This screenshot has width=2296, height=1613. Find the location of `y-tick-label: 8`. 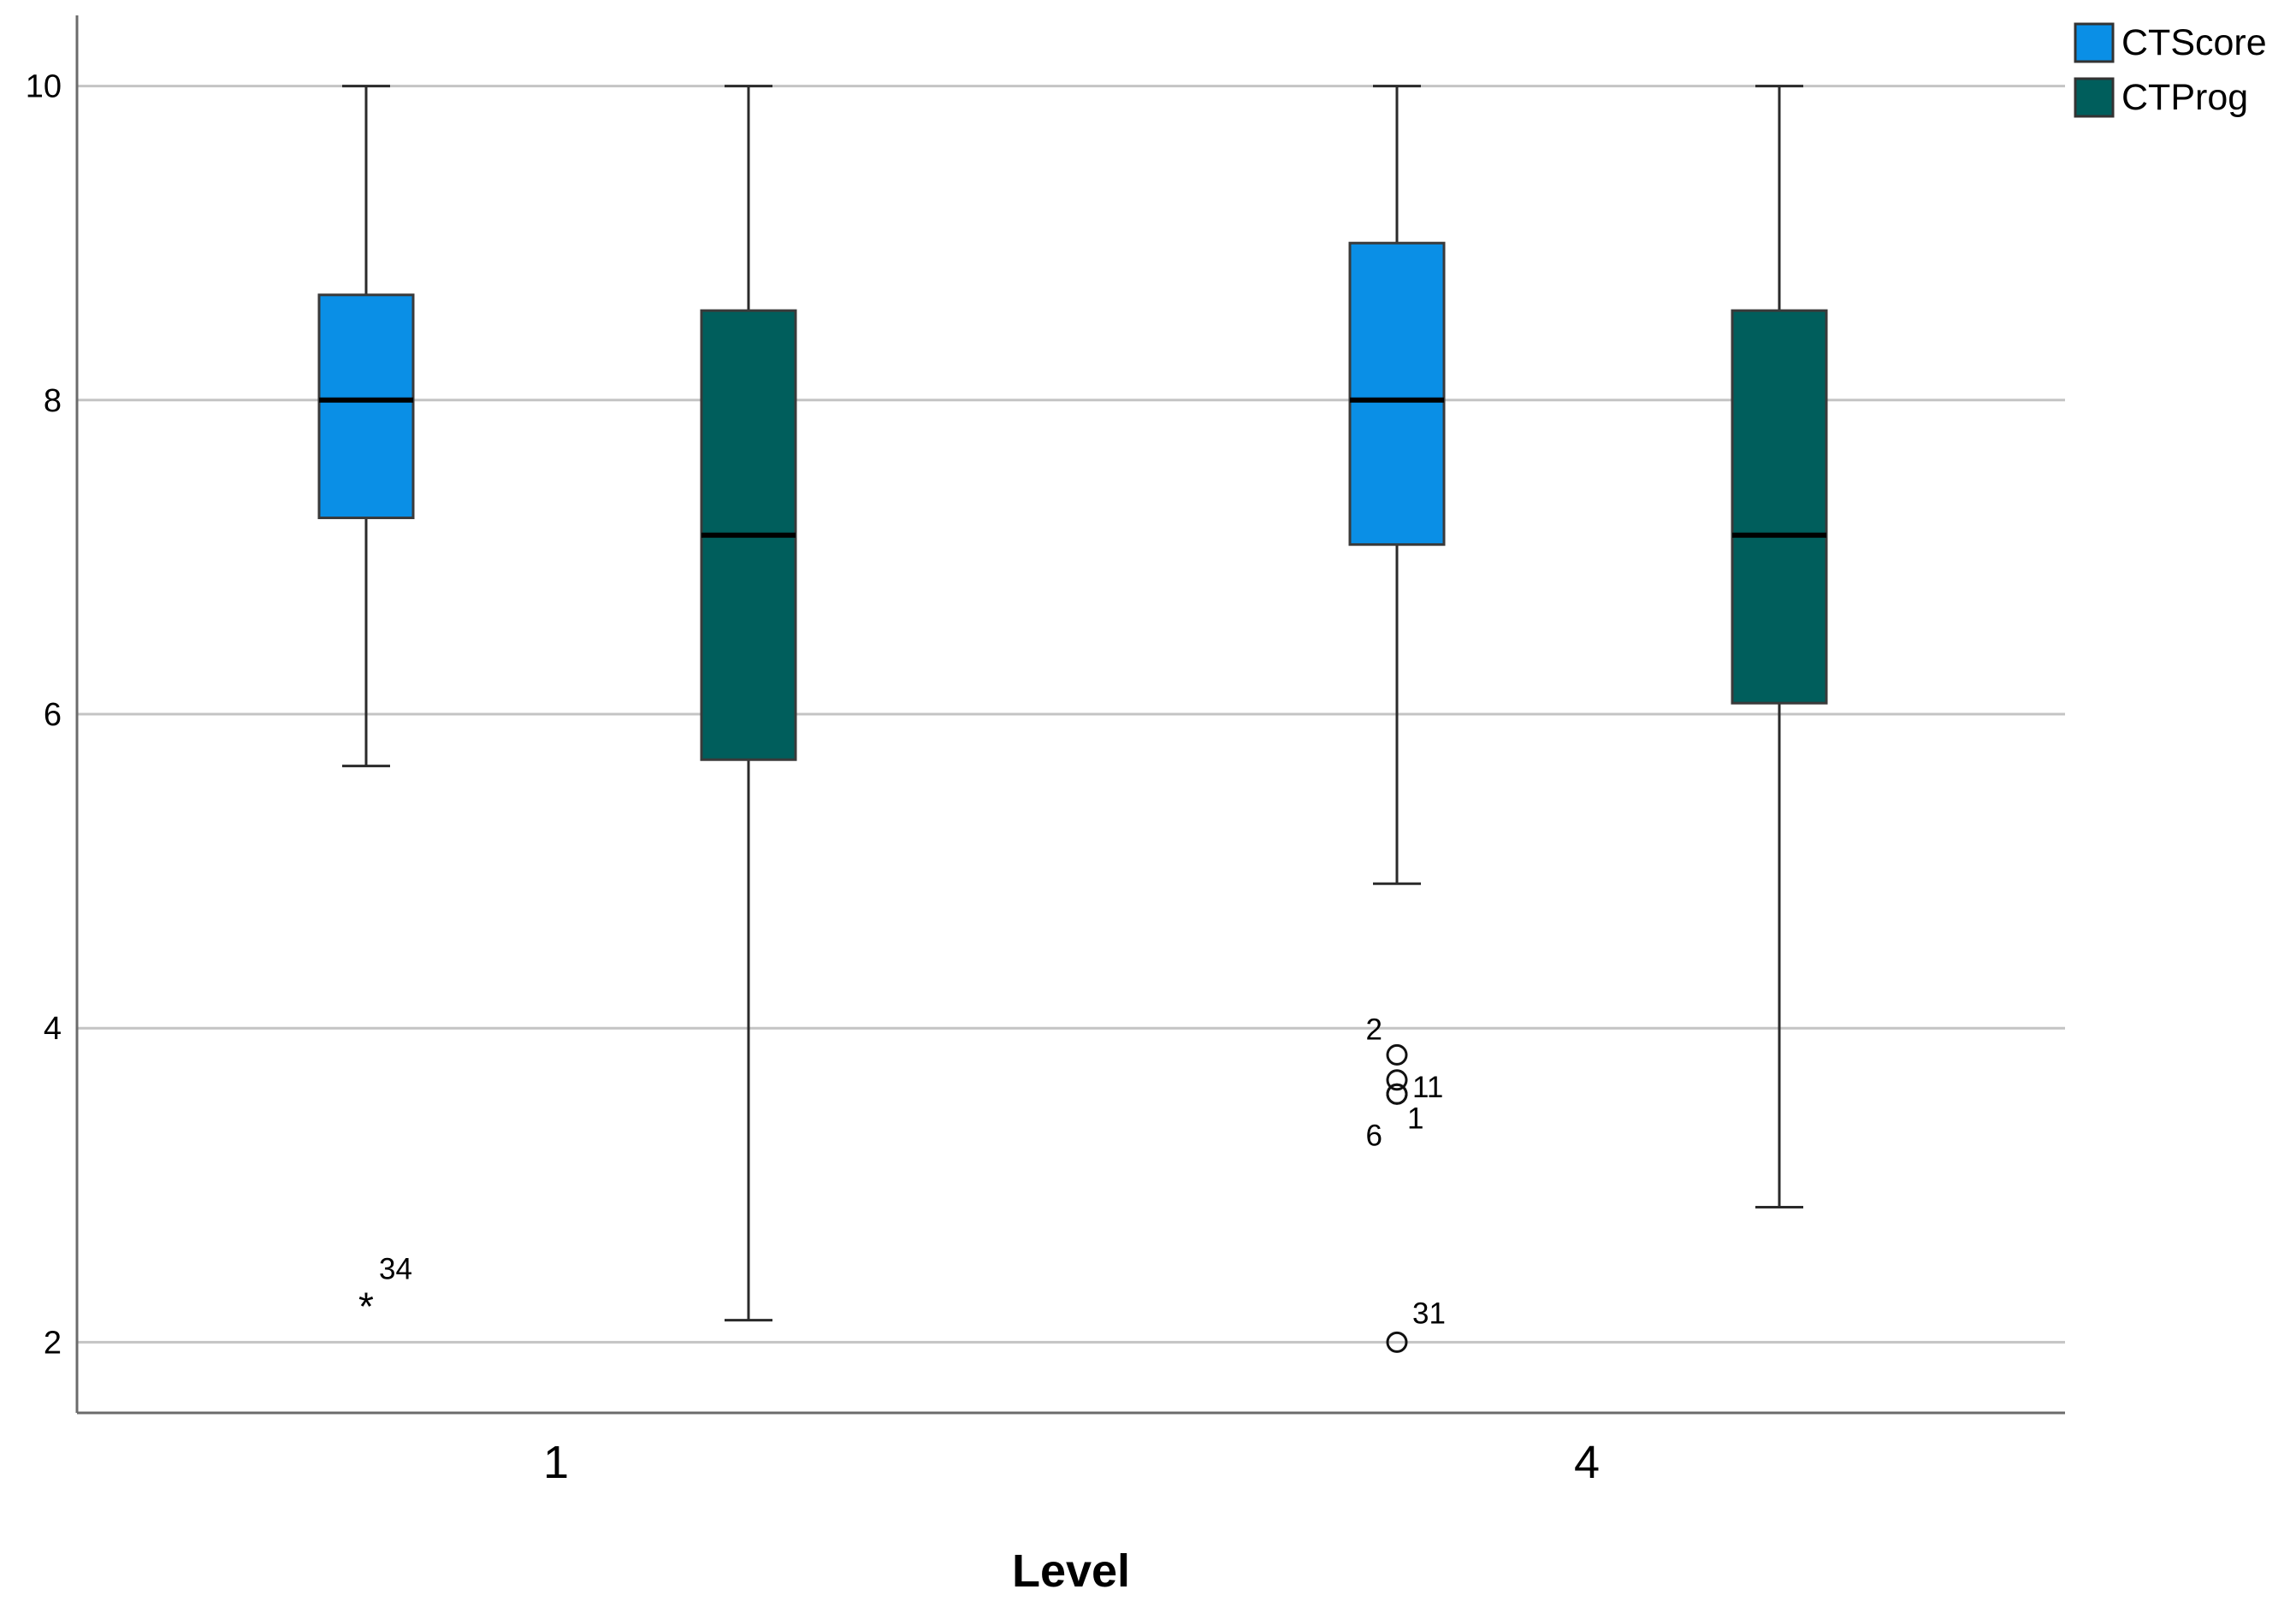

y-tick-label: 8 is located at coordinates (53, 401).